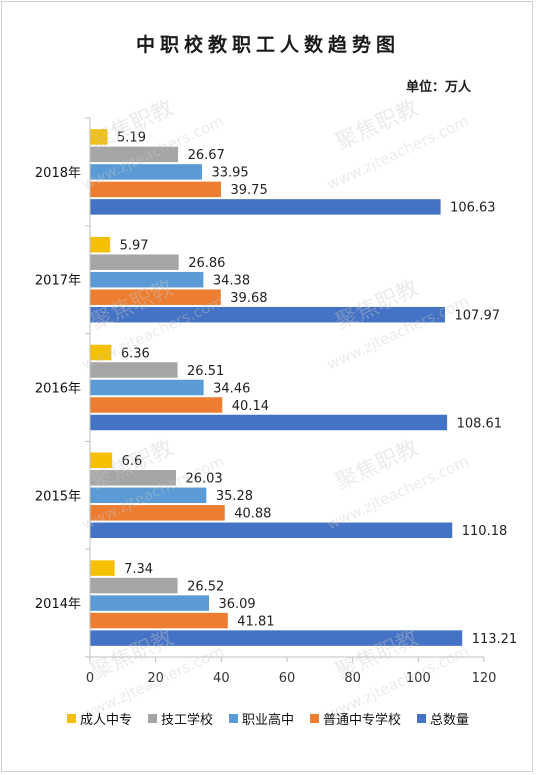 This screenshot has width=536, height=775. Describe the element at coordinates (495, 639) in the screenshot. I see `data-label: 113.21` at that location.